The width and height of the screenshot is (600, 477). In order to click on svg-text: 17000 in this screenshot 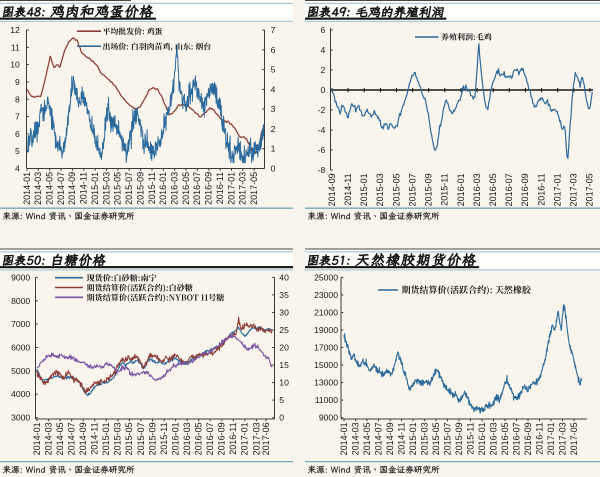, I will do `click(326, 348)`.